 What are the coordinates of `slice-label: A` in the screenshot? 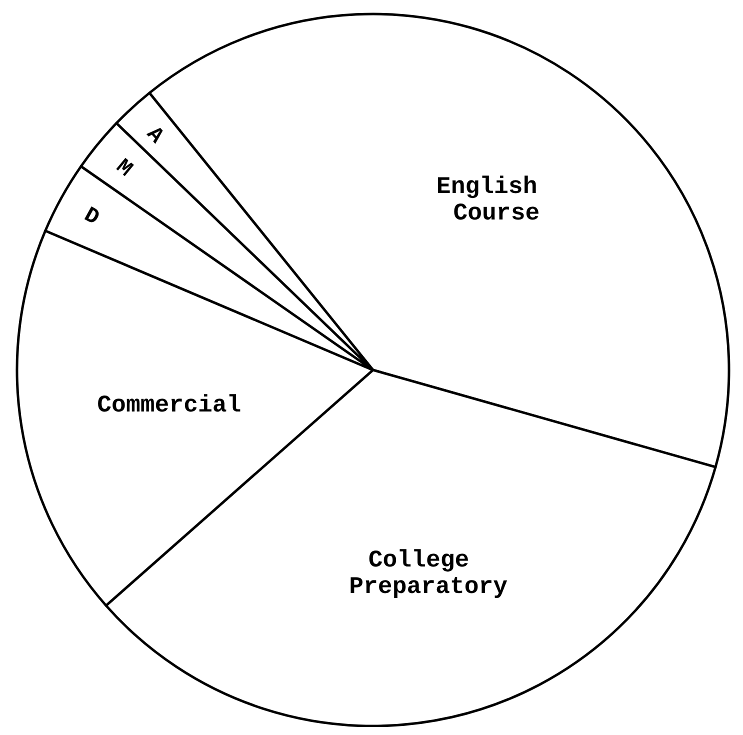 It's located at (155, 136).